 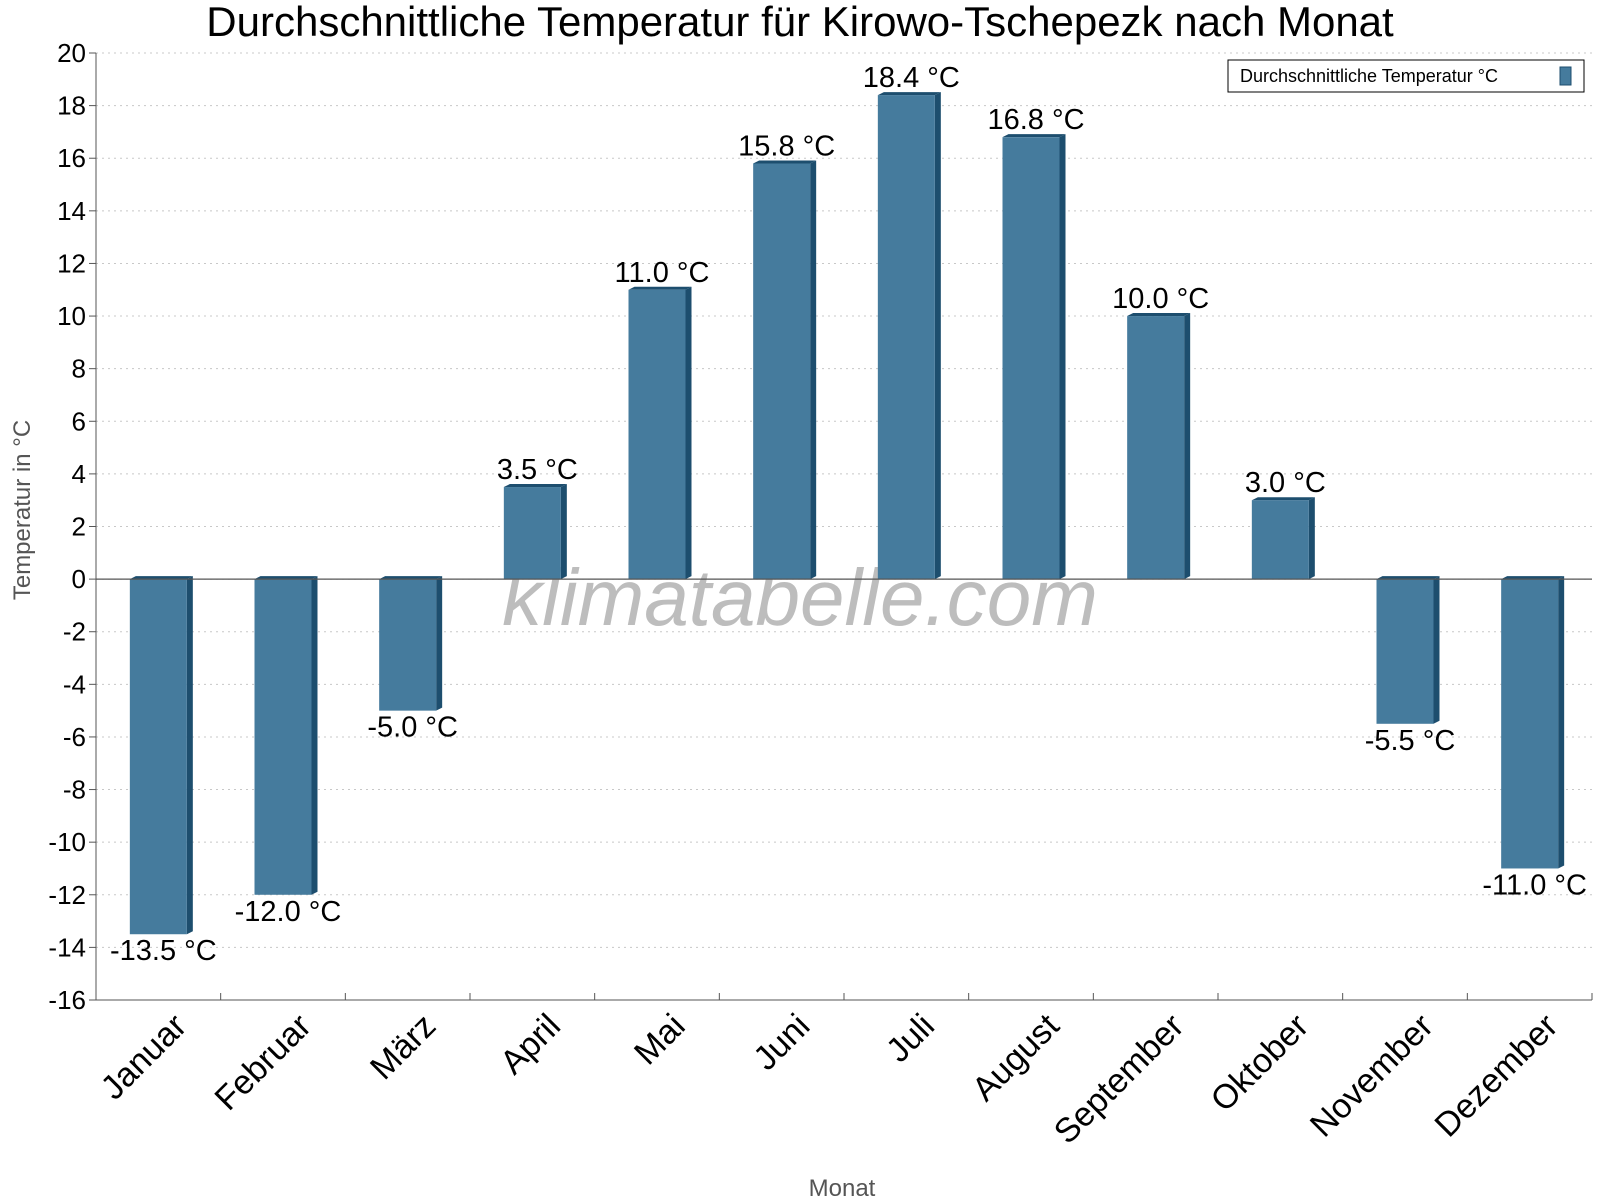 I want to click on bar-februar, so click(x=286, y=735).